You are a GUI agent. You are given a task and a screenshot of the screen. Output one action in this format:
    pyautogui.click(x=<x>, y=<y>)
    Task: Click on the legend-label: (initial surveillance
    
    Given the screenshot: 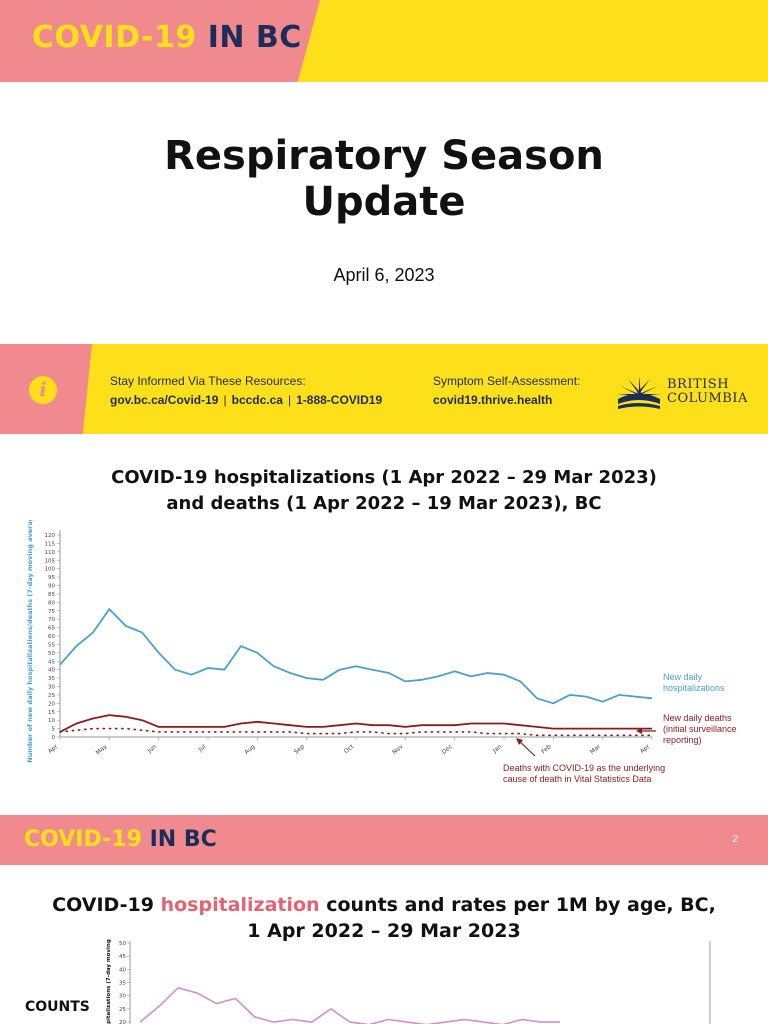 What is the action you would take?
    pyautogui.click(x=700, y=729)
    